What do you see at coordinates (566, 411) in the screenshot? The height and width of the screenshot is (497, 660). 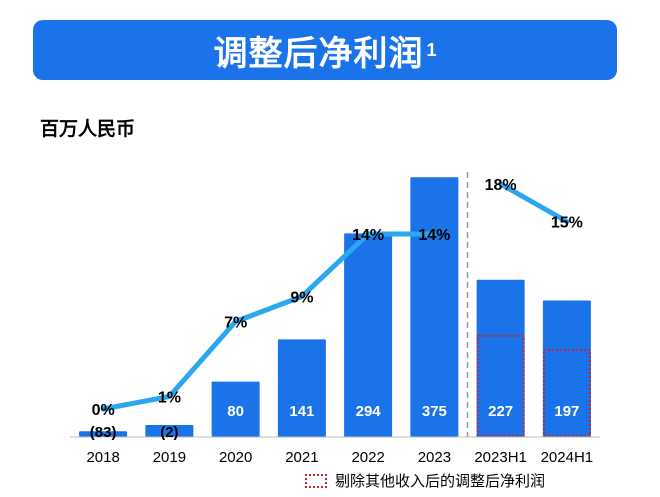 I see `bar-value-label: 197` at bounding box center [566, 411].